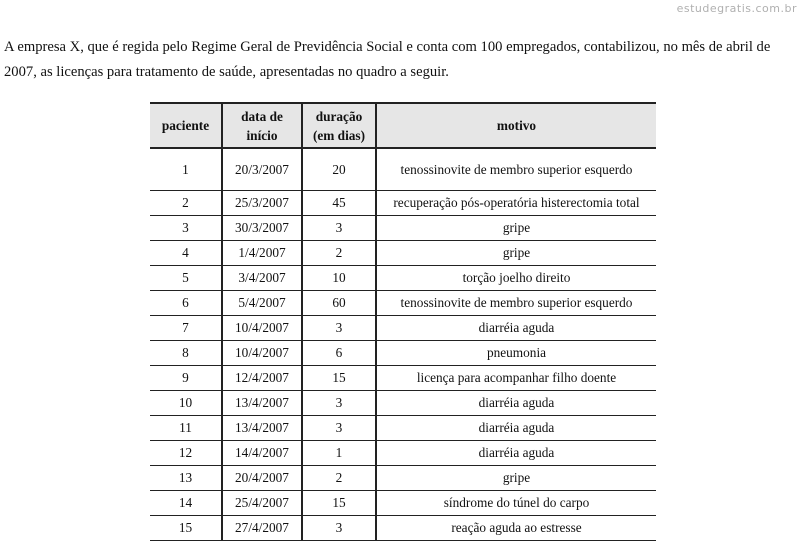  Describe the element at coordinates (261, 253) in the screenshot. I see `cell-data-inicio: 1/4/2007` at that location.